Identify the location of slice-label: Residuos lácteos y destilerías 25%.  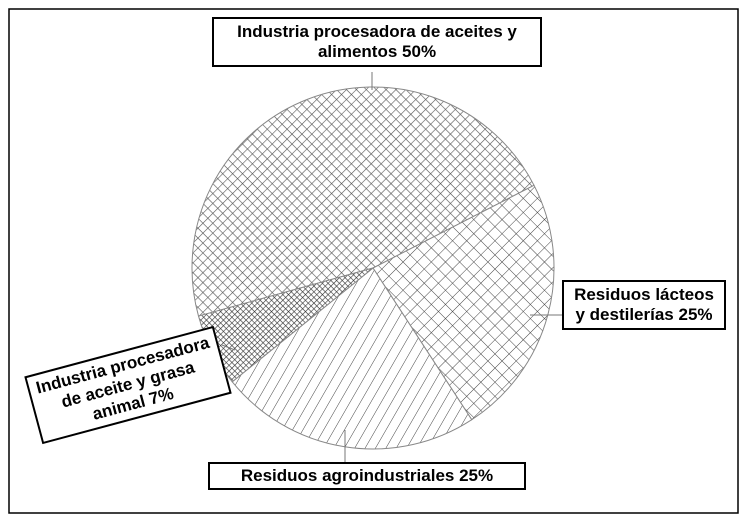
(644, 305).